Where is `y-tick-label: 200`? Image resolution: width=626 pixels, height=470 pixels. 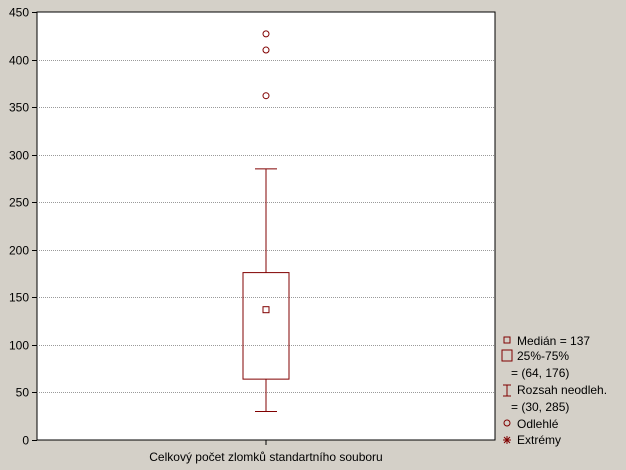
y-tick-label: 200 is located at coordinates (19, 251).